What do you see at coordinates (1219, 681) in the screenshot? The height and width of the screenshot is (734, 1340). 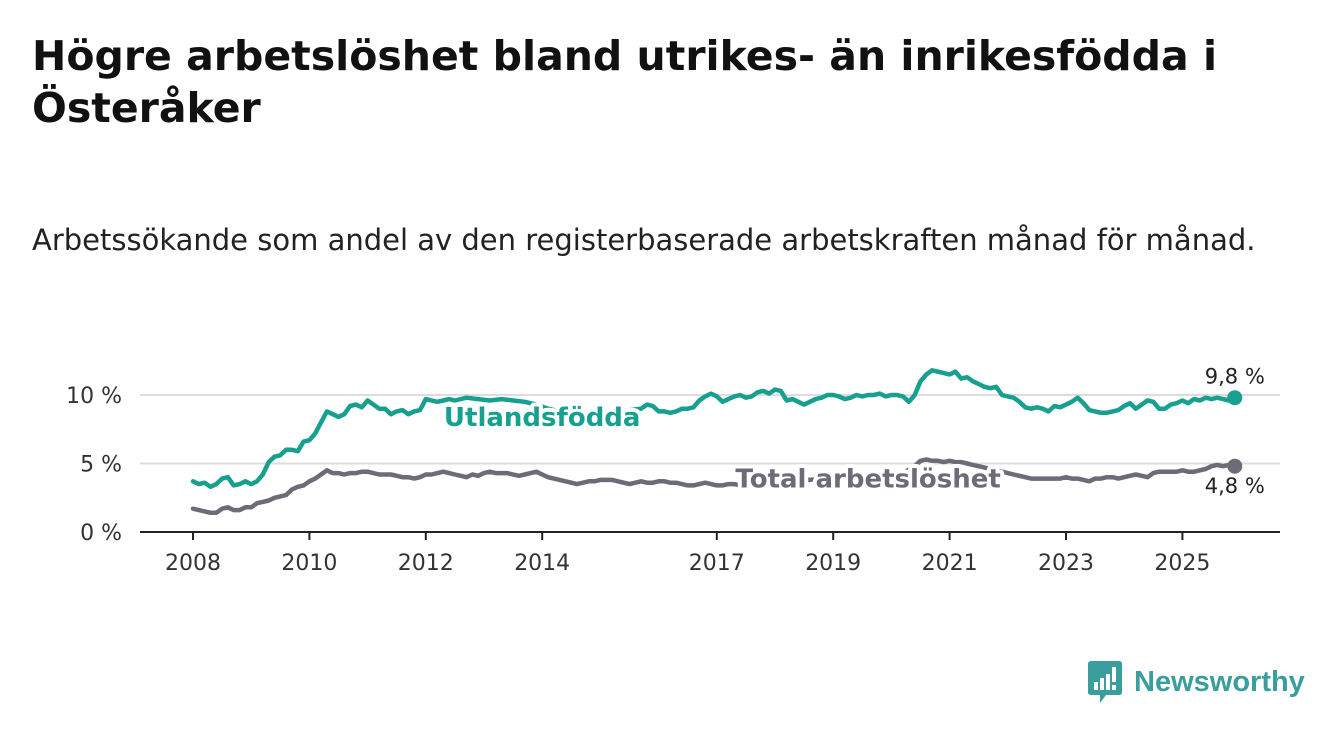 I see `brand-name: Newsworthy` at bounding box center [1219, 681].